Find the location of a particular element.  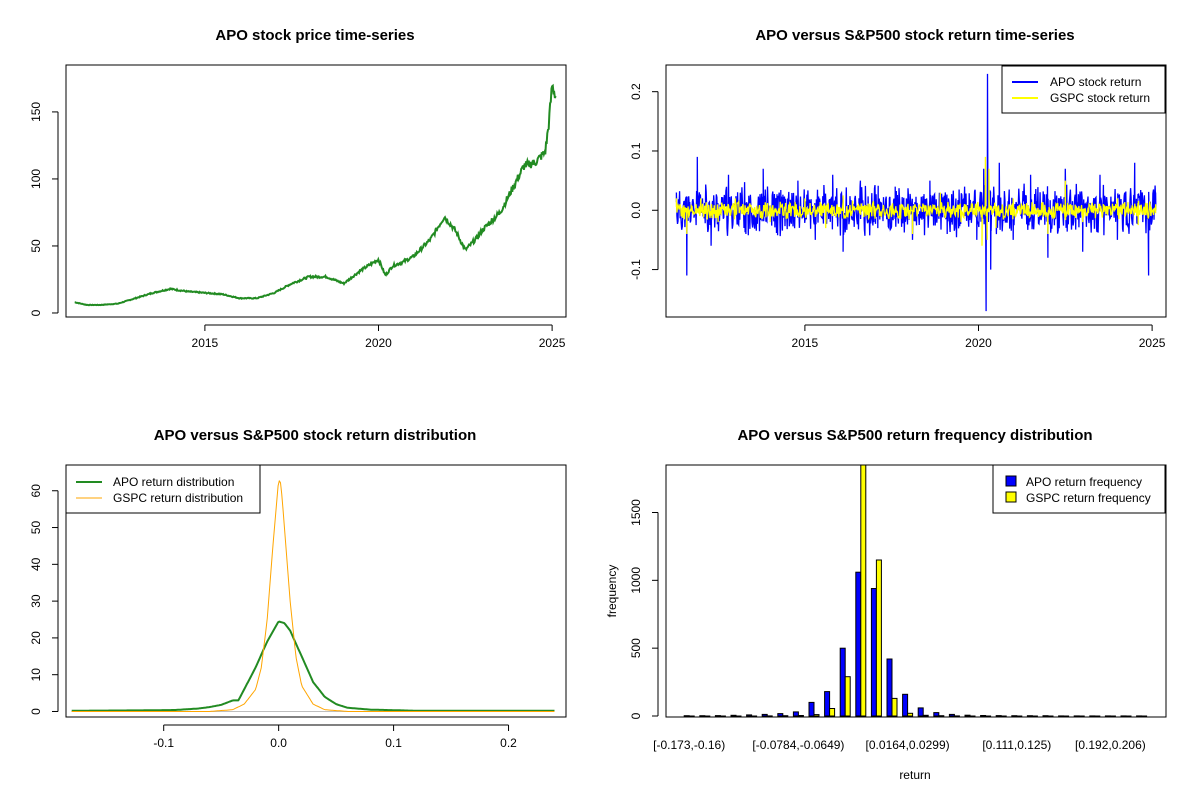

density-x-tick-label: 0.0 is located at coordinates (278, 743).